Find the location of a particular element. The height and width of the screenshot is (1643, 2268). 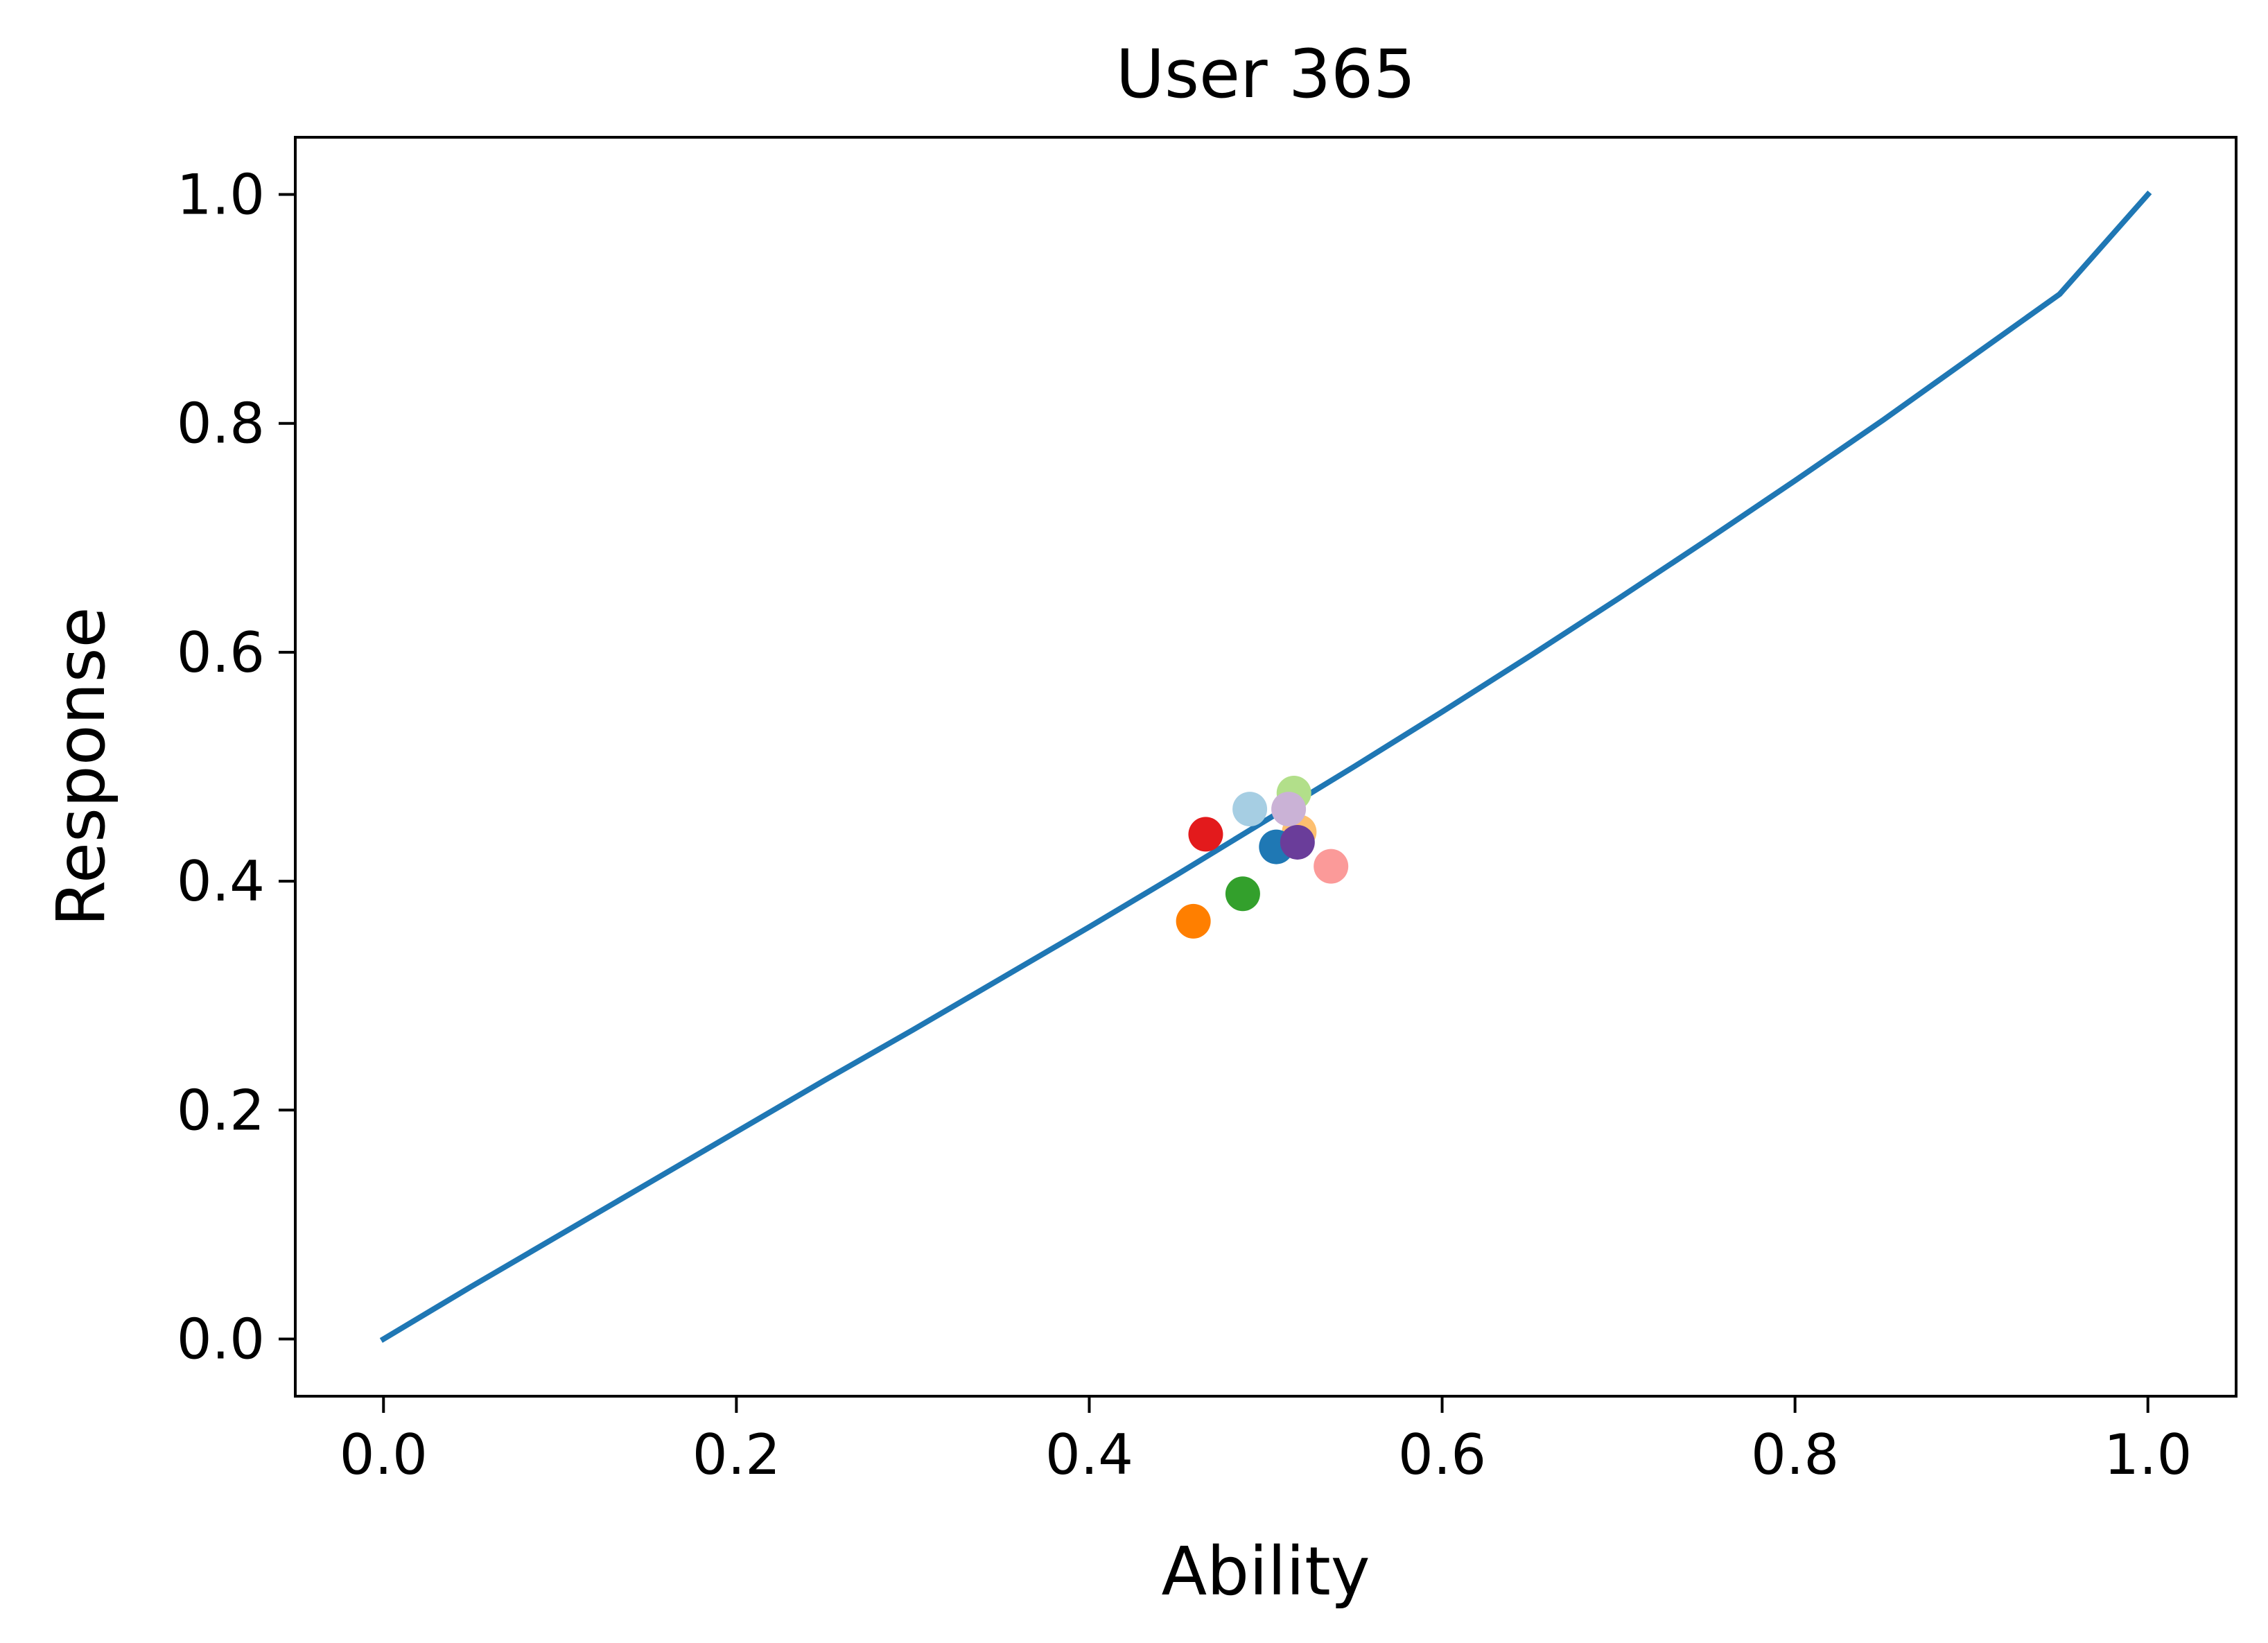

y-axis: 0.0 0.2 0.4 0.6 0.8 1.0 is located at coordinates (236, 767).